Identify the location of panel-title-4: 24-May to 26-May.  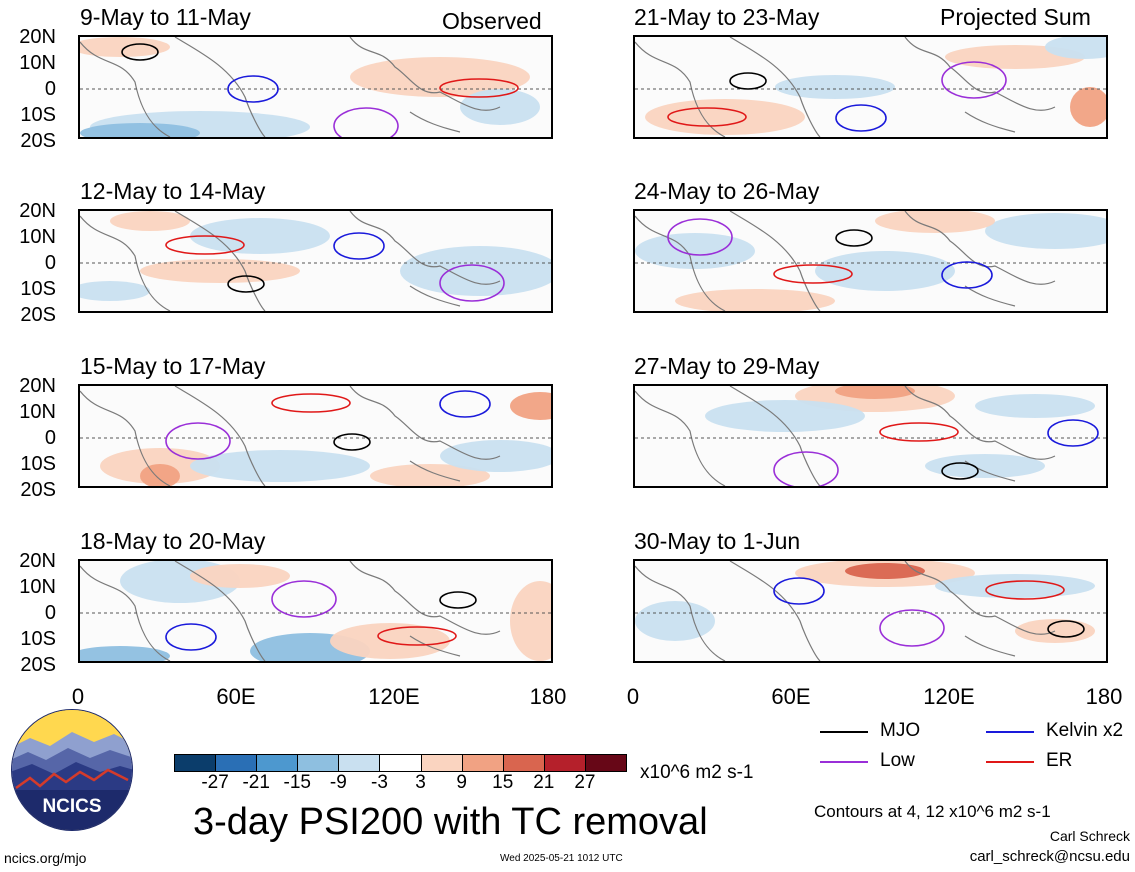
(727, 191).